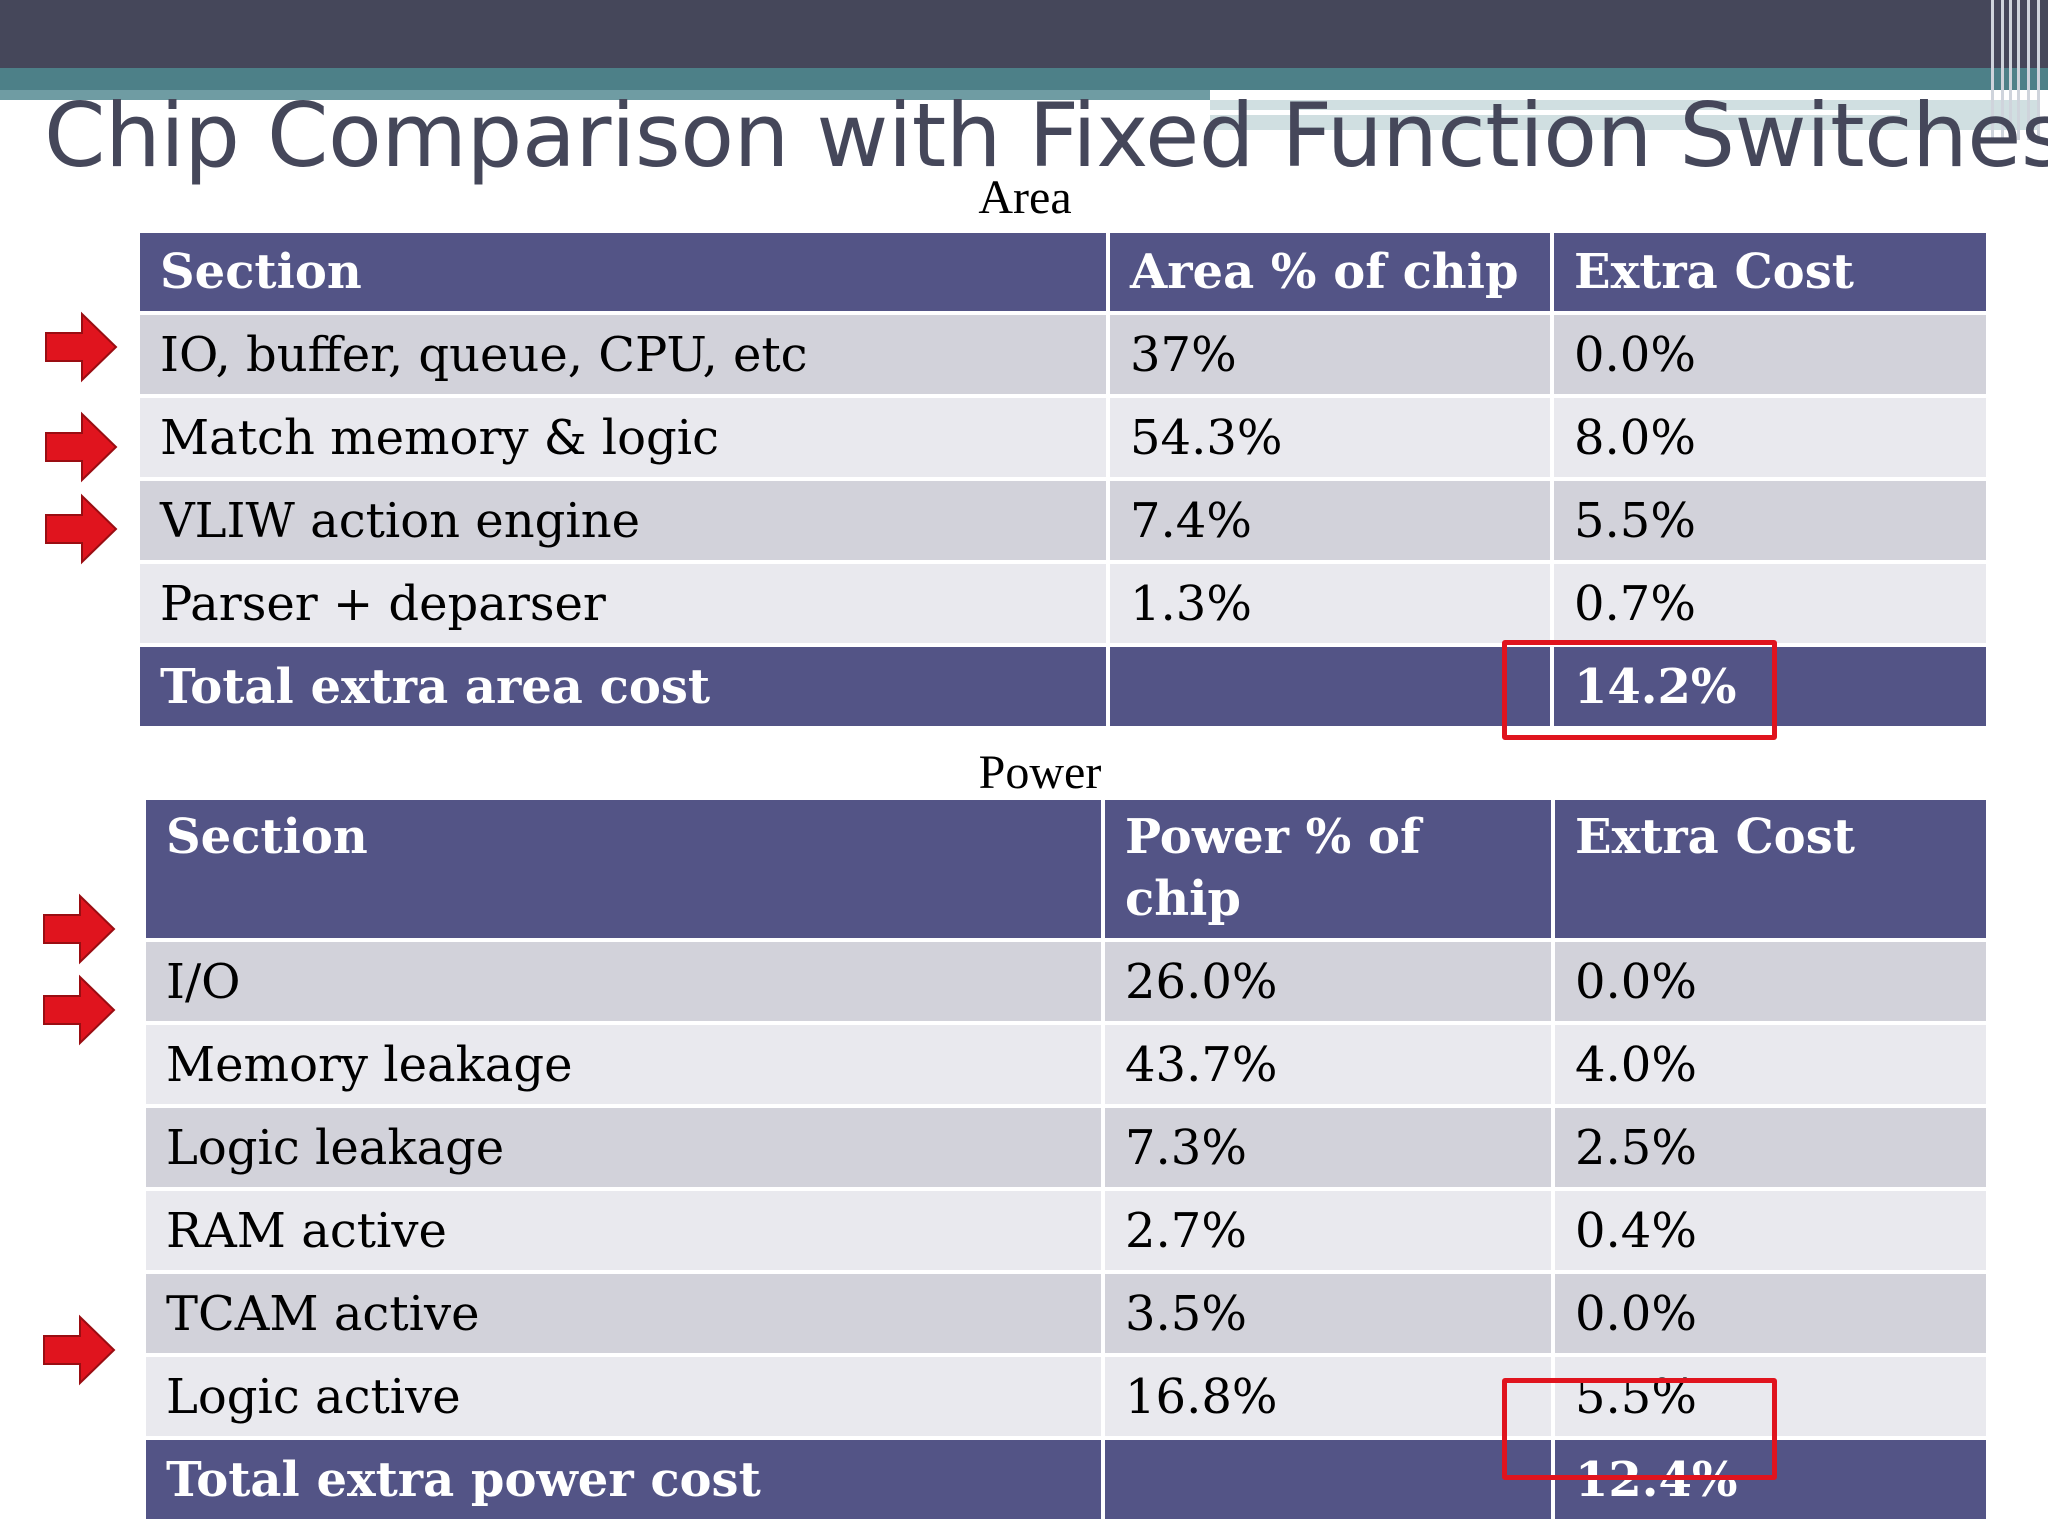 The height and width of the screenshot is (1536, 2048). What do you see at coordinates (623, 272) in the screenshot?
I see `area-header-section: Section` at bounding box center [623, 272].